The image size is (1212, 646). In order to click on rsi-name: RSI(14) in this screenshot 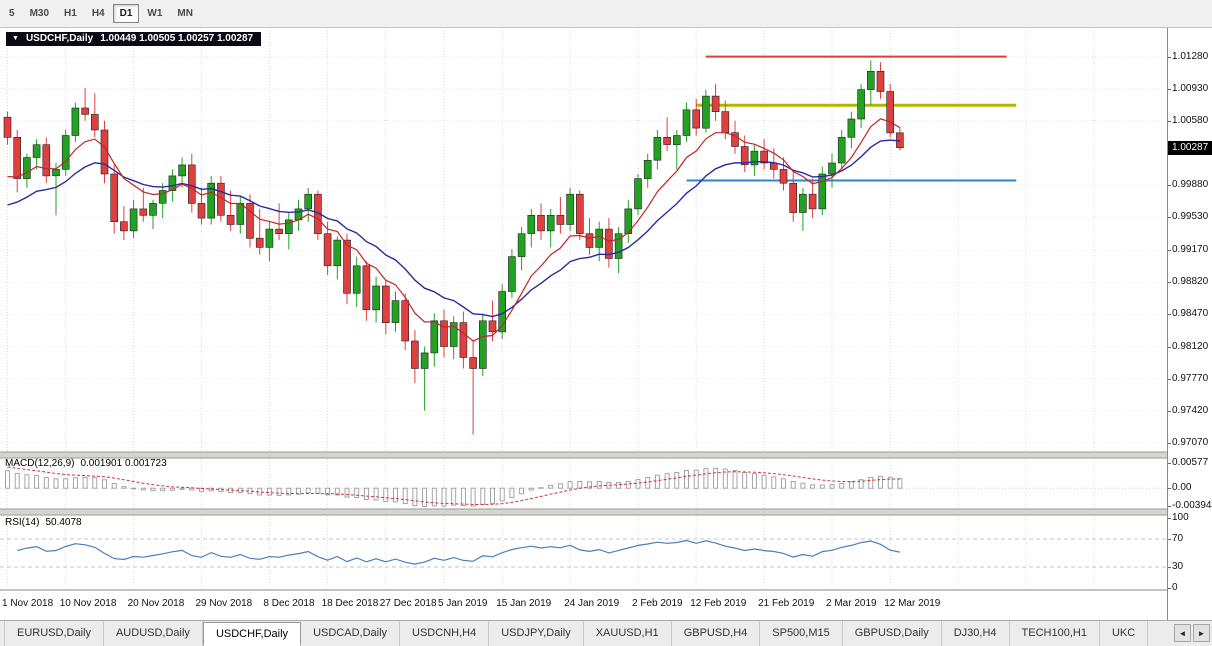, I will do `click(22, 522)`.